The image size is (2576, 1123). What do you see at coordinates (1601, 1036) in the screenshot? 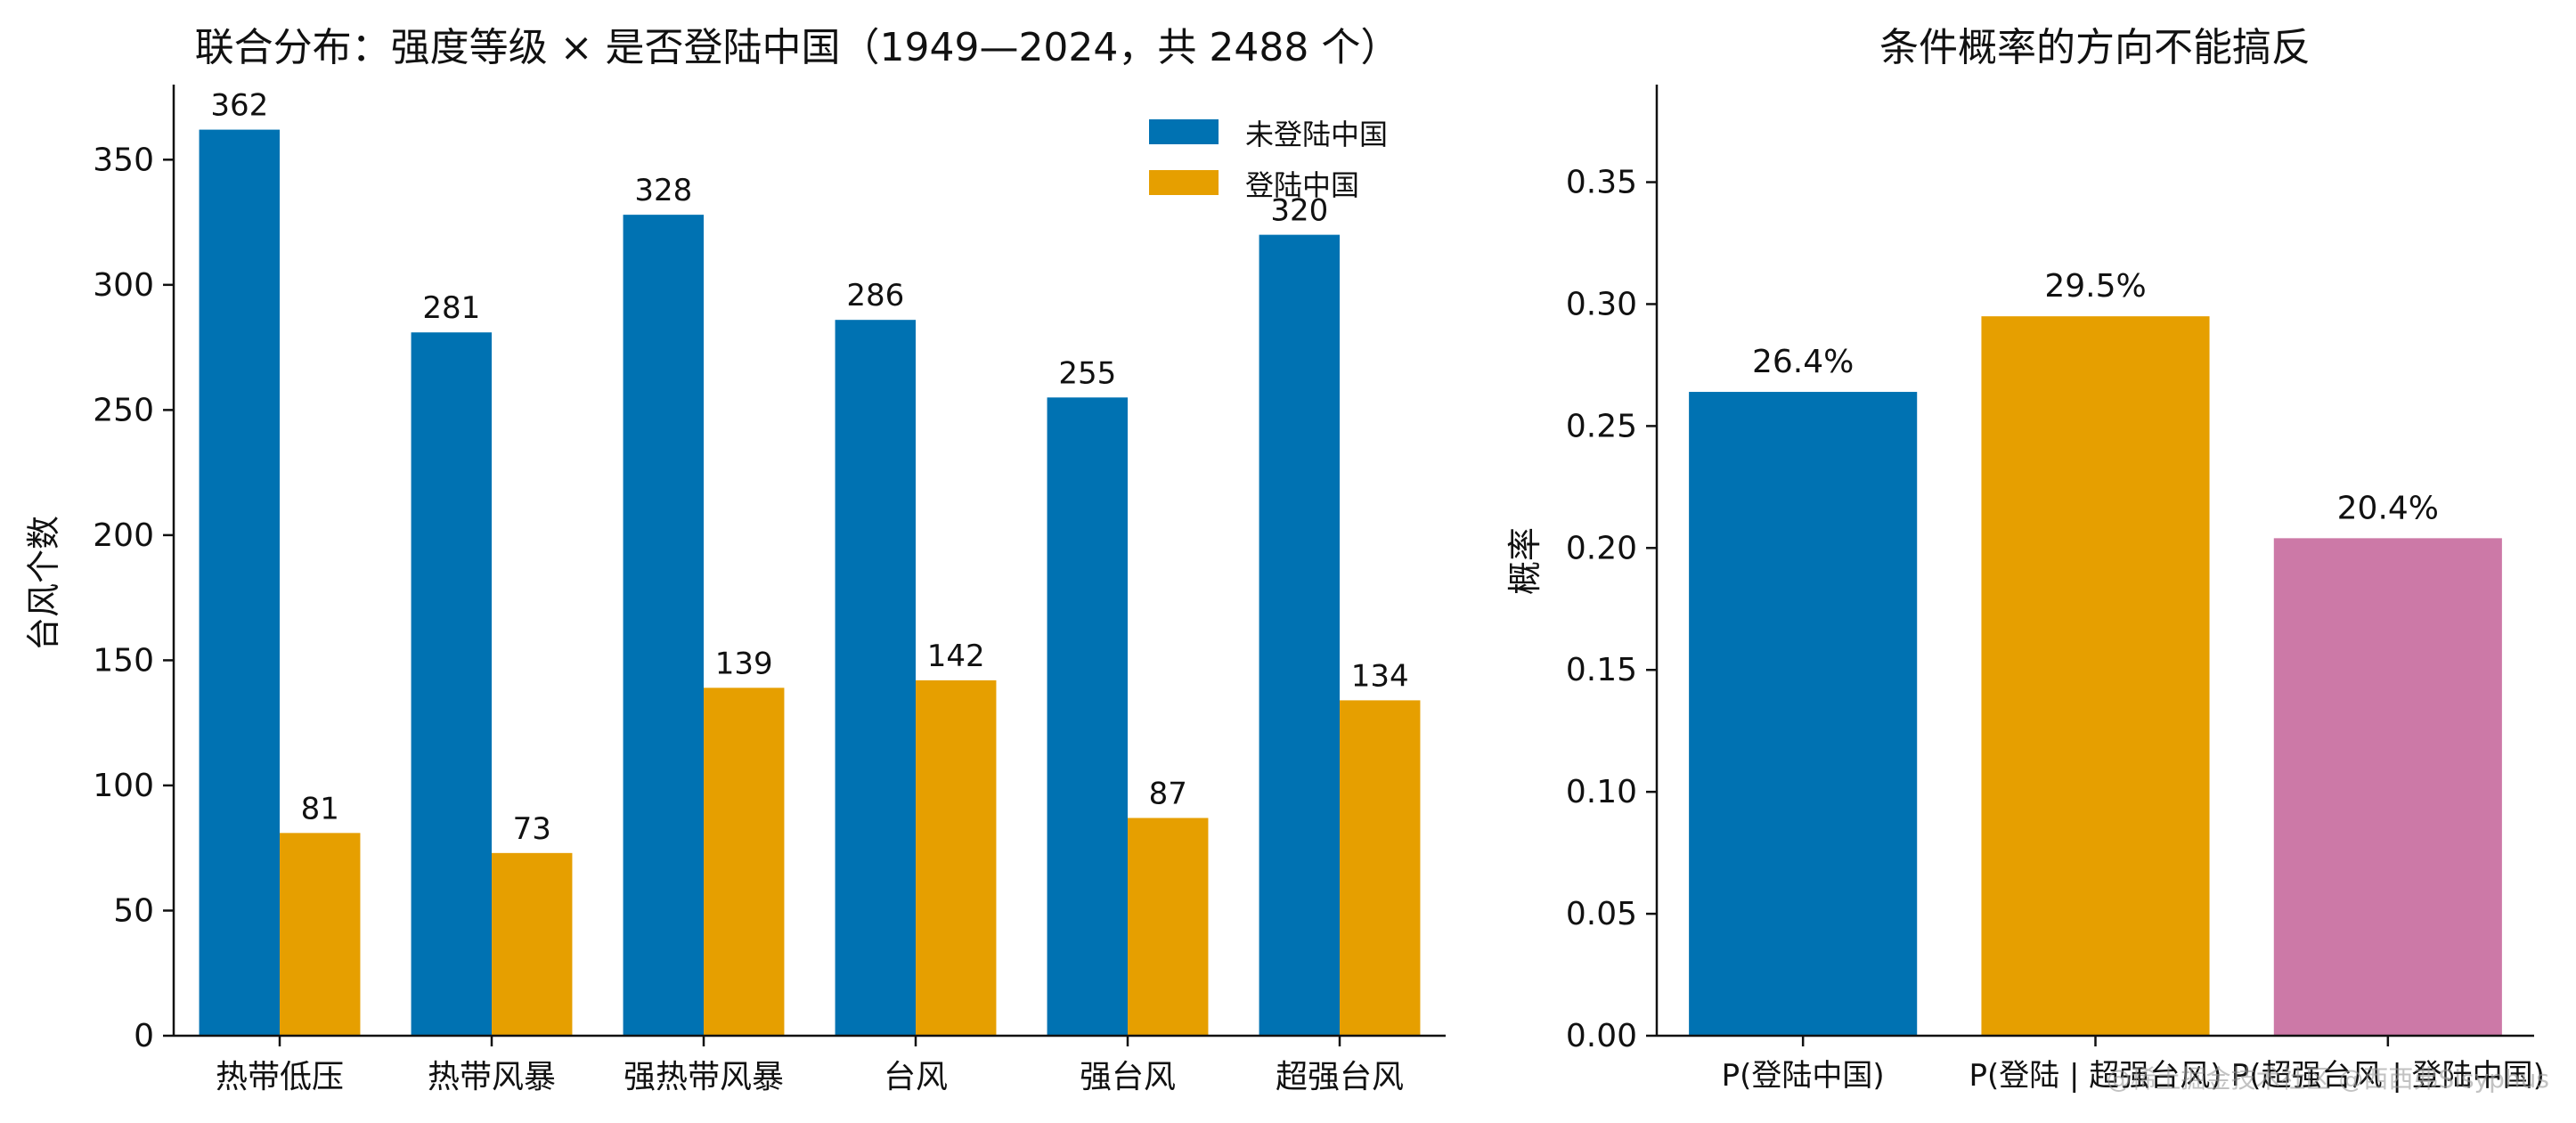
I see `y-tick-label: 0.00` at bounding box center [1601, 1036].